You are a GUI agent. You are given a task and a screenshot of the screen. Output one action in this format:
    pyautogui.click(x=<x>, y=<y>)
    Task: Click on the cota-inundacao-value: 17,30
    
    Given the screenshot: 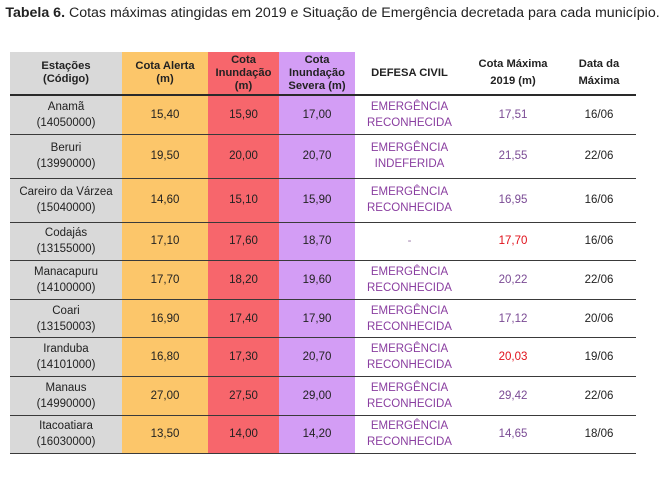 What is the action you would take?
    pyautogui.click(x=243, y=357)
    